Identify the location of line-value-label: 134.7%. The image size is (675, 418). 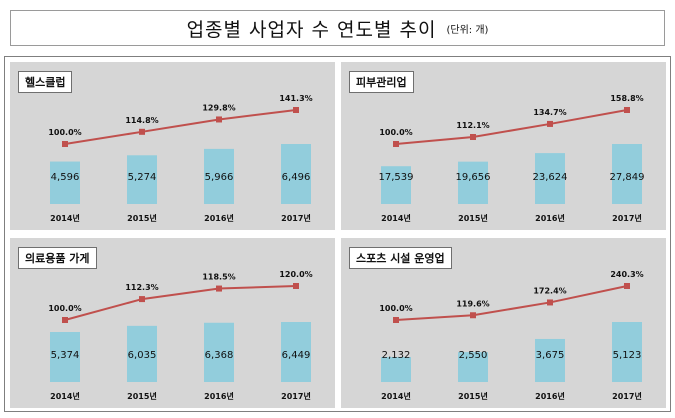
(549, 112).